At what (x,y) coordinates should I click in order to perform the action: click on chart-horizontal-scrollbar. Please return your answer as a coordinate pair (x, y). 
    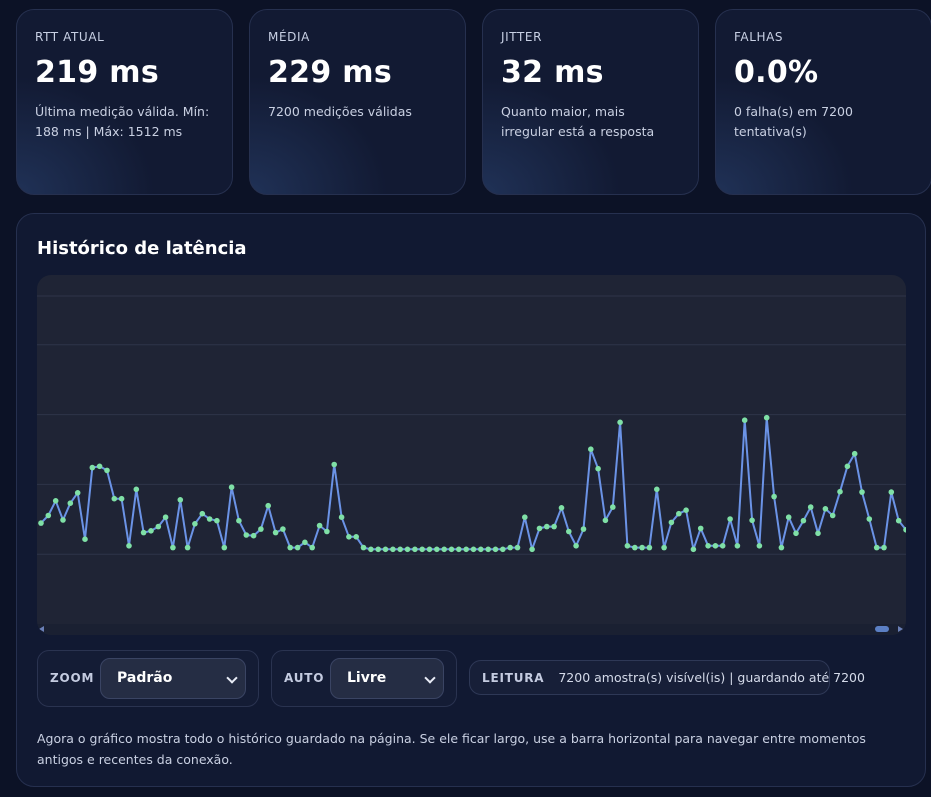
    Looking at the image, I should click on (471, 629).